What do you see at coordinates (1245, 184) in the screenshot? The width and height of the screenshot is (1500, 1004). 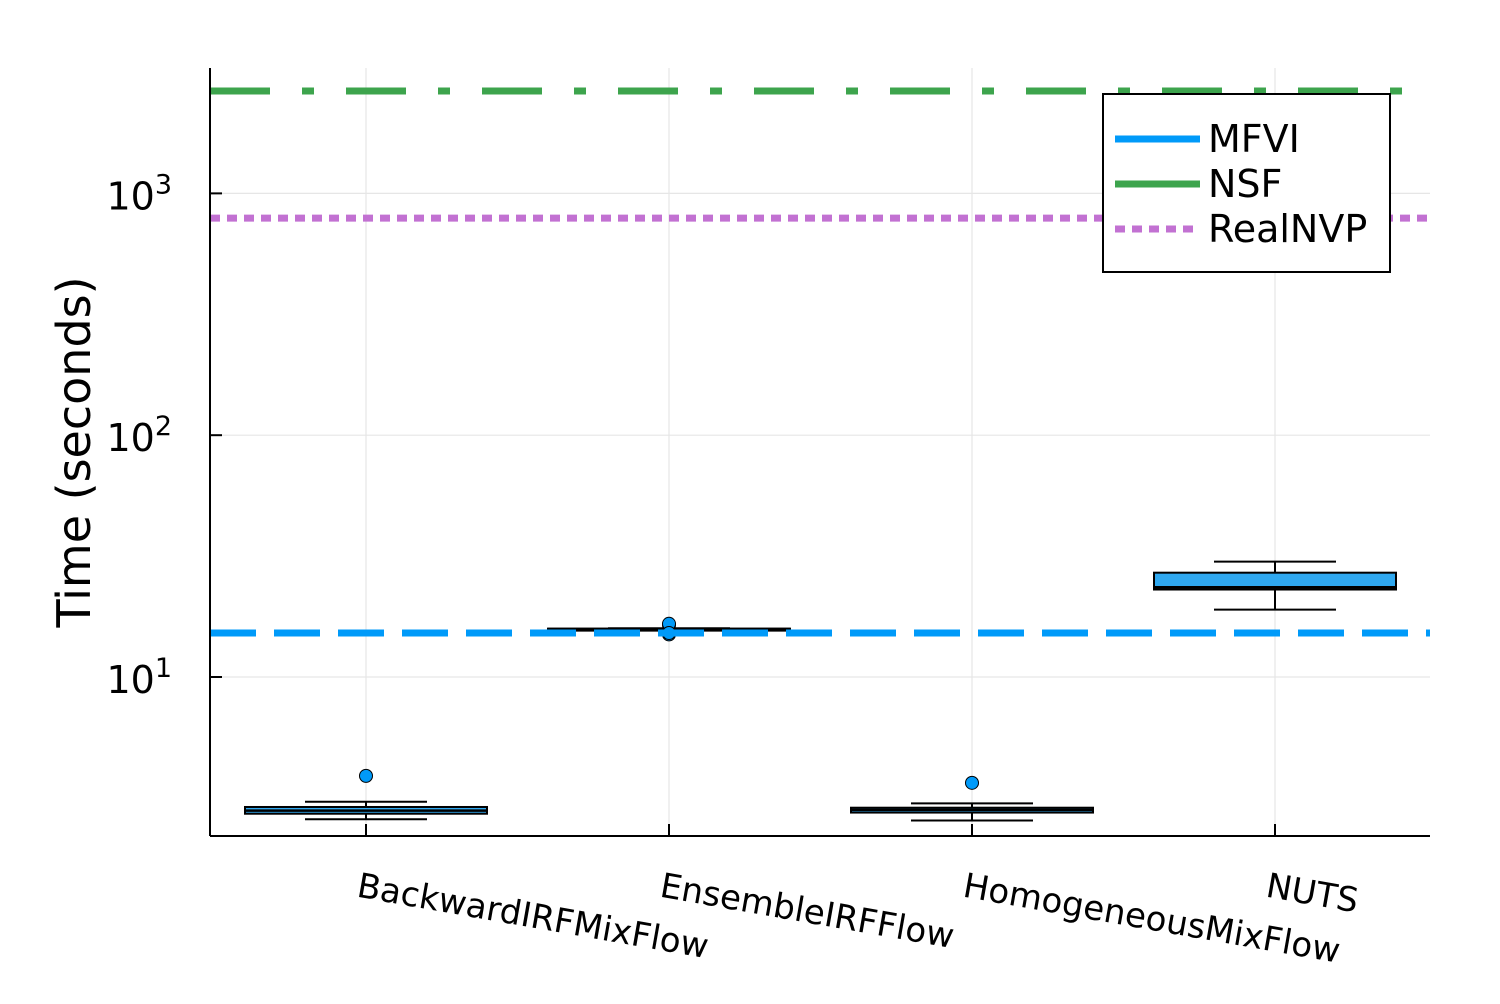 I see `legend-label-NSF: NSF` at bounding box center [1245, 184].